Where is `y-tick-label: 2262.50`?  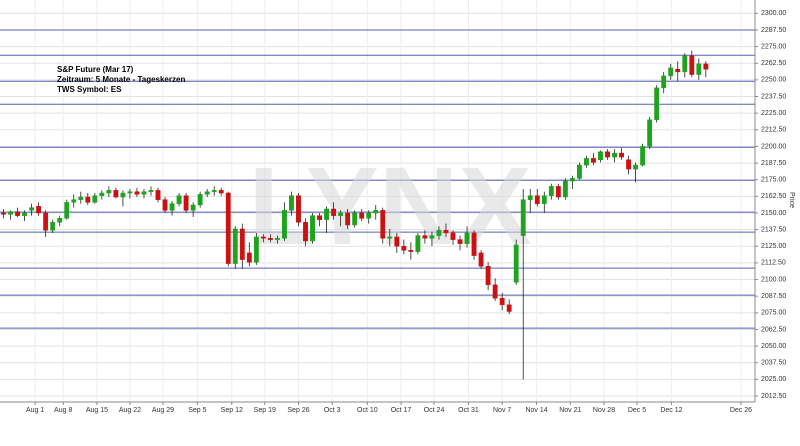
y-tick-label: 2262.50 is located at coordinates (773, 63).